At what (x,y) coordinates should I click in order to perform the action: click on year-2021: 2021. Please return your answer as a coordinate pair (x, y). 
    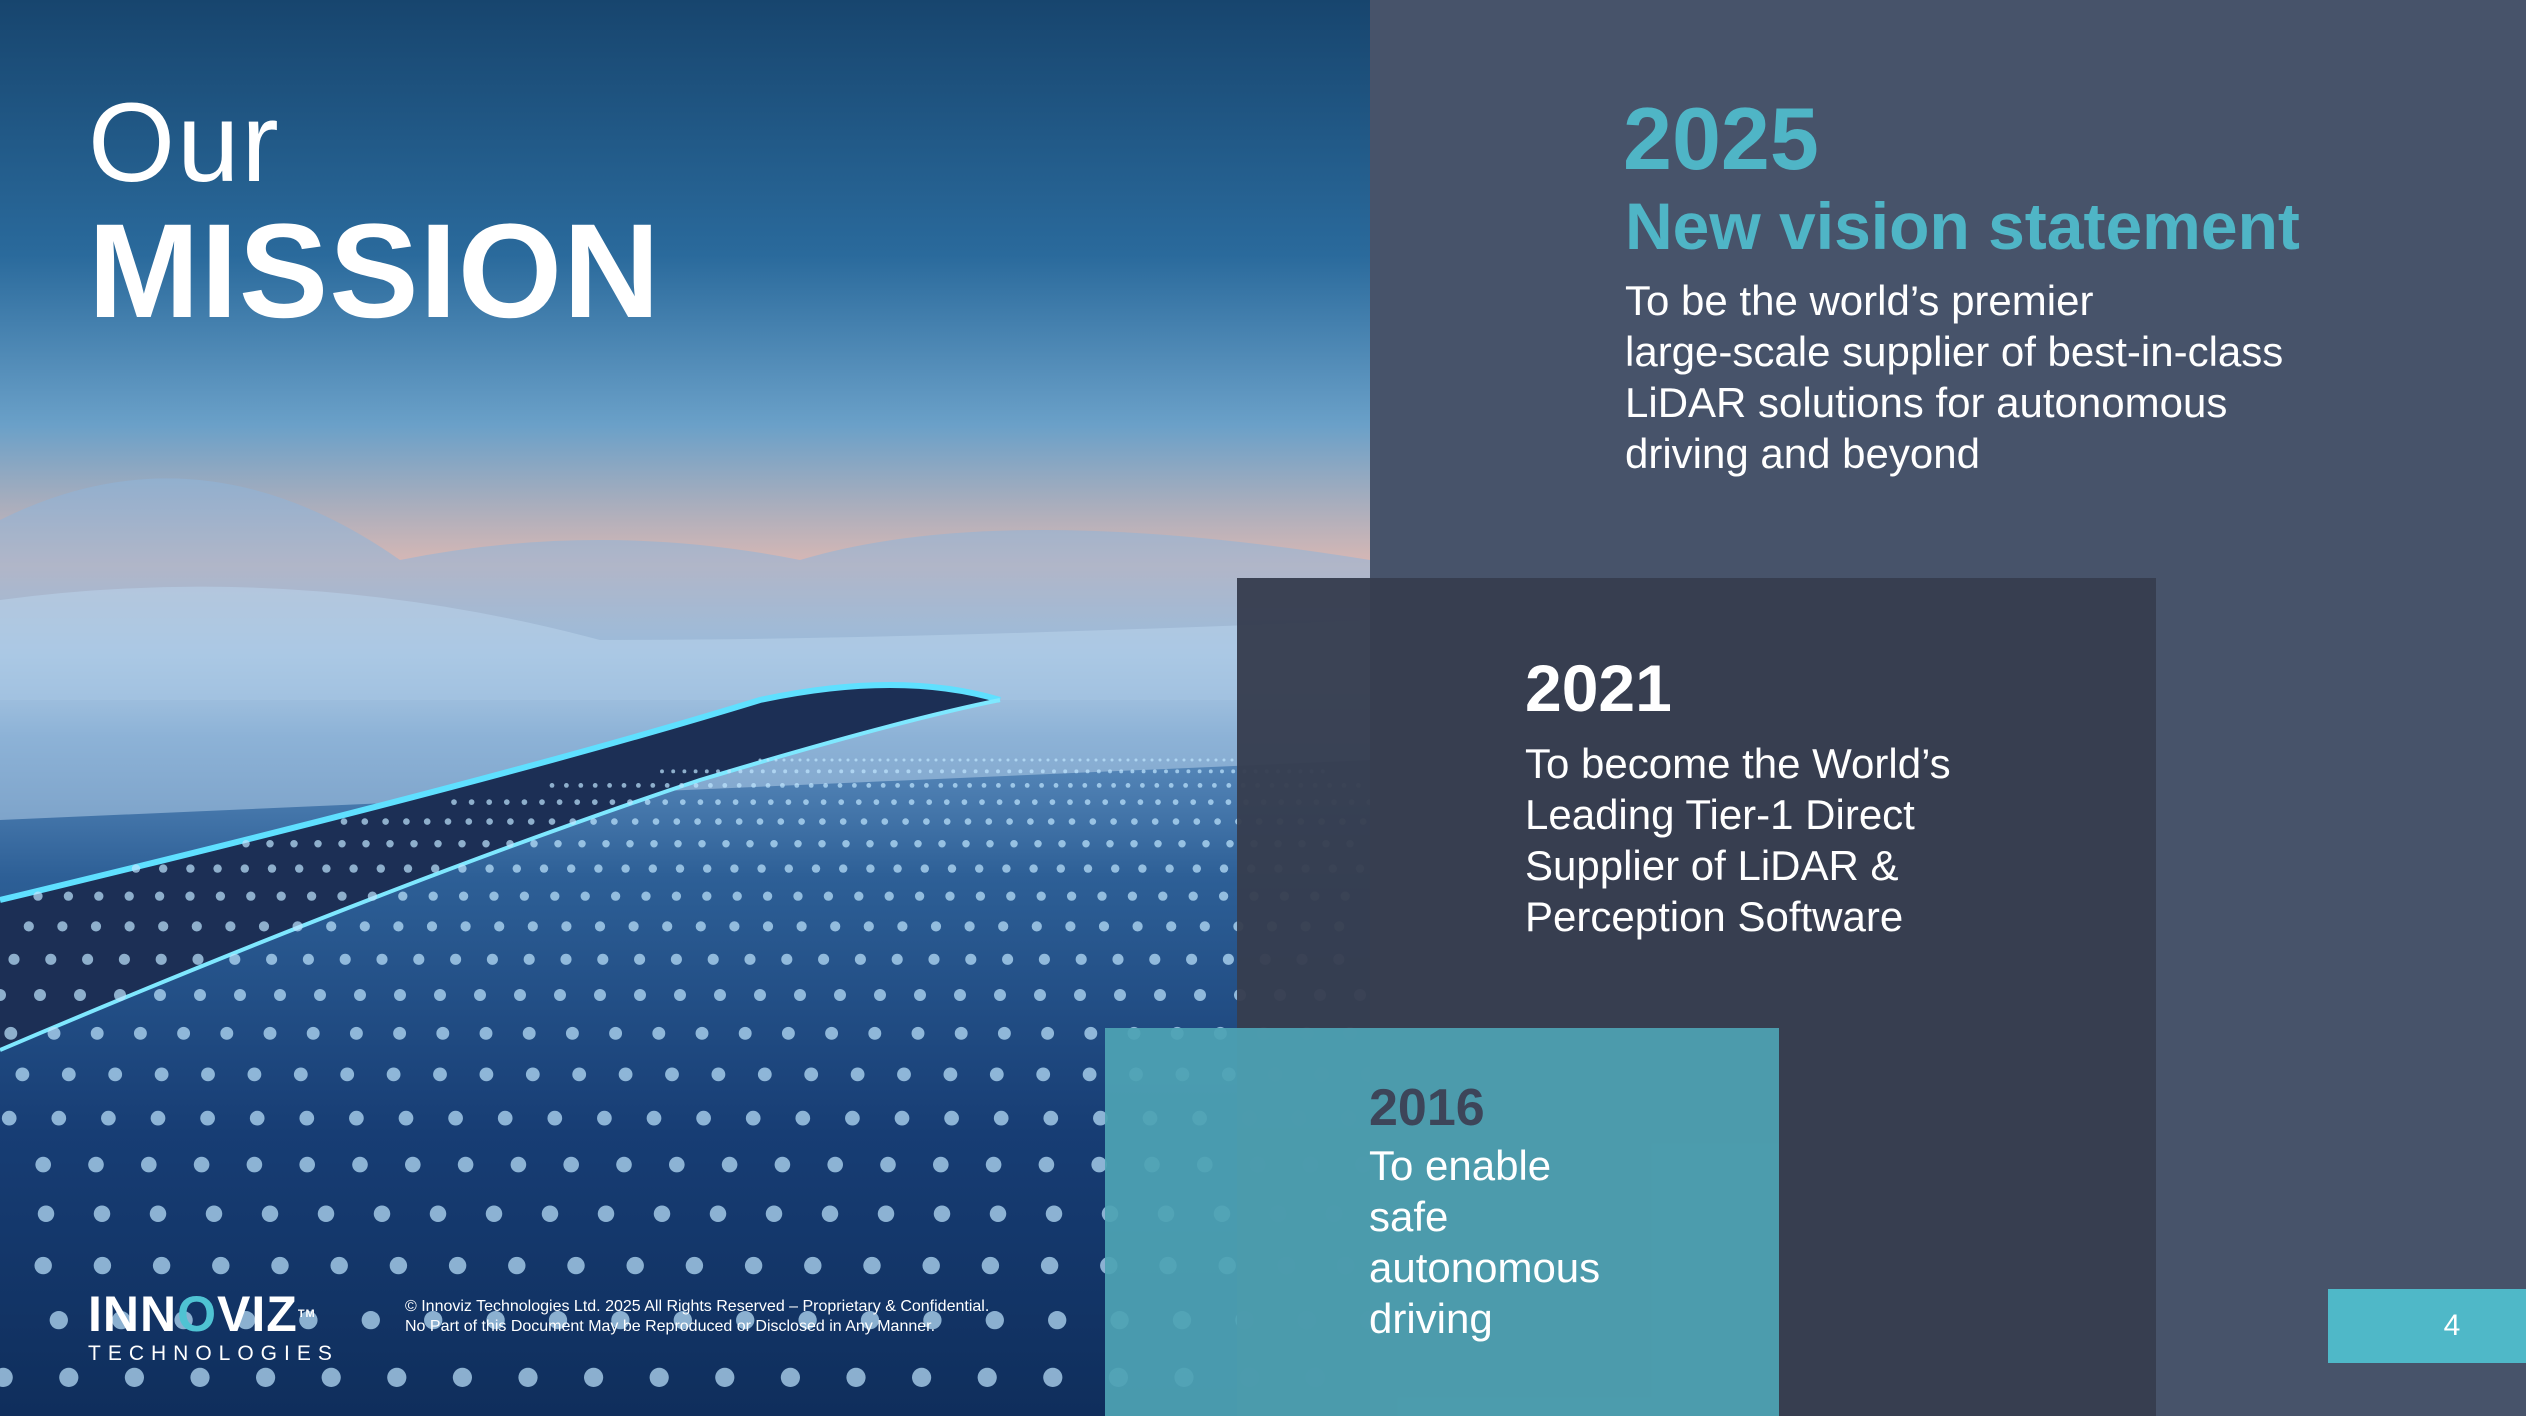
    Looking at the image, I should click on (1598, 688).